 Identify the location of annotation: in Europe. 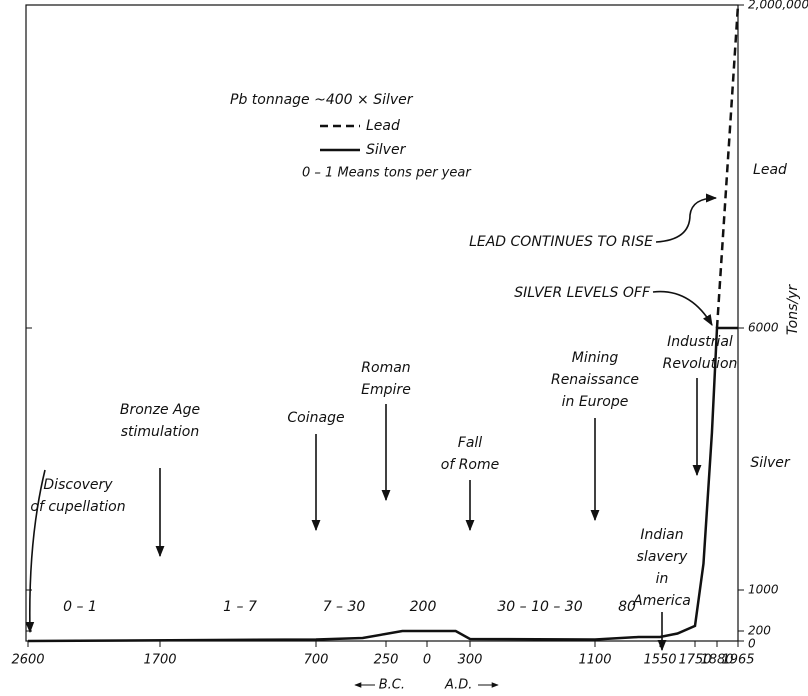
(595, 402).